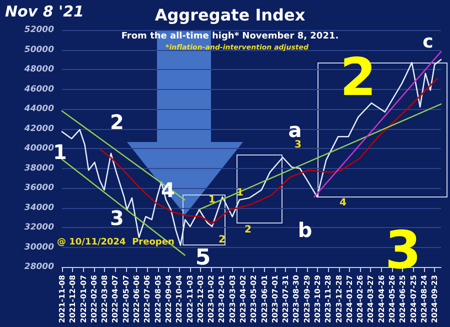 This screenshot has height=327, width=450. Describe the element at coordinates (39, 168) in the screenshot. I see `y-tick-label: 38000` at that location.